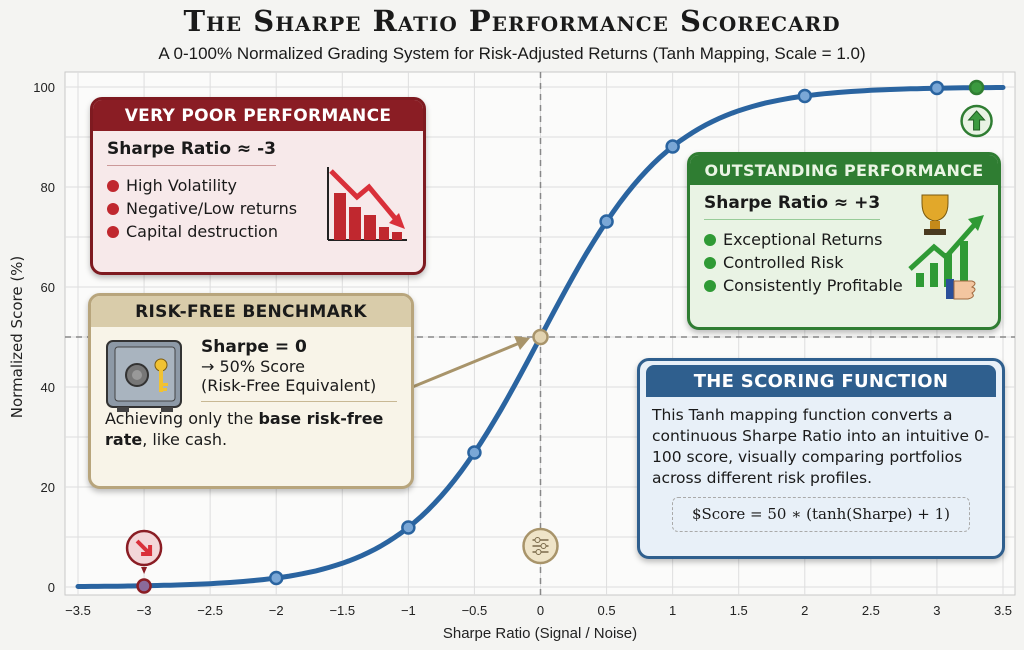  Describe the element at coordinates (821, 514) in the screenshot. I see `formula: $Score = 50 ∗ (tanh(Sharpe) + 1)` at that location.